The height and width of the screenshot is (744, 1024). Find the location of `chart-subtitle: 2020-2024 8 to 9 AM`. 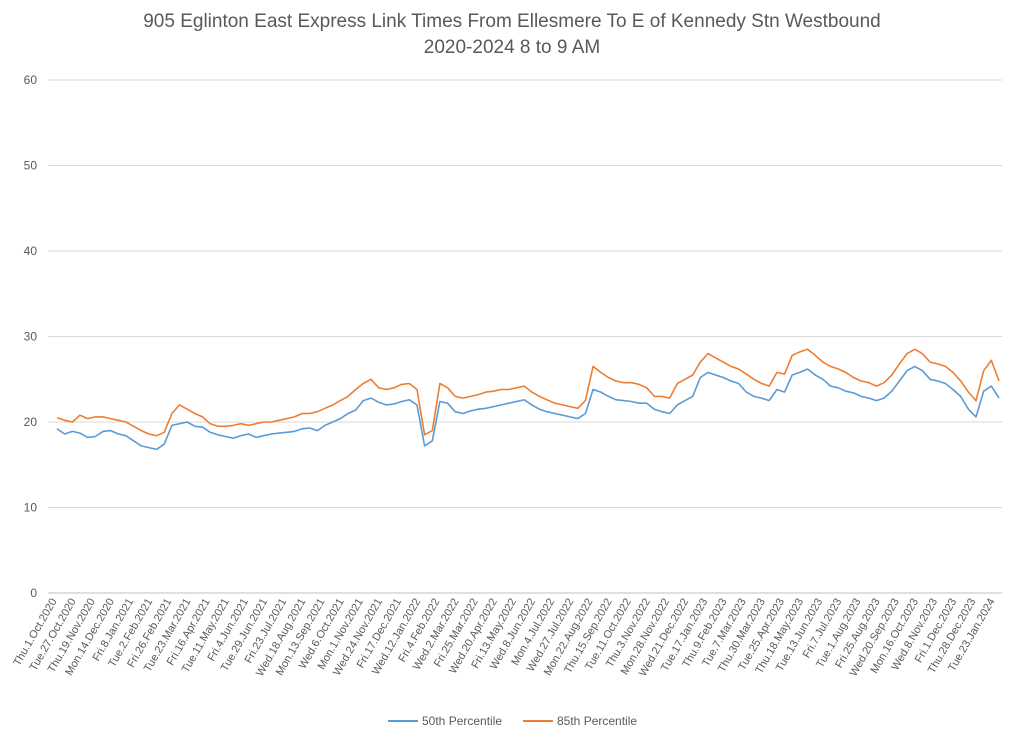

chart-subtitle: 2020-2024 8 to 9 AM is located at coordinates (512, 47).